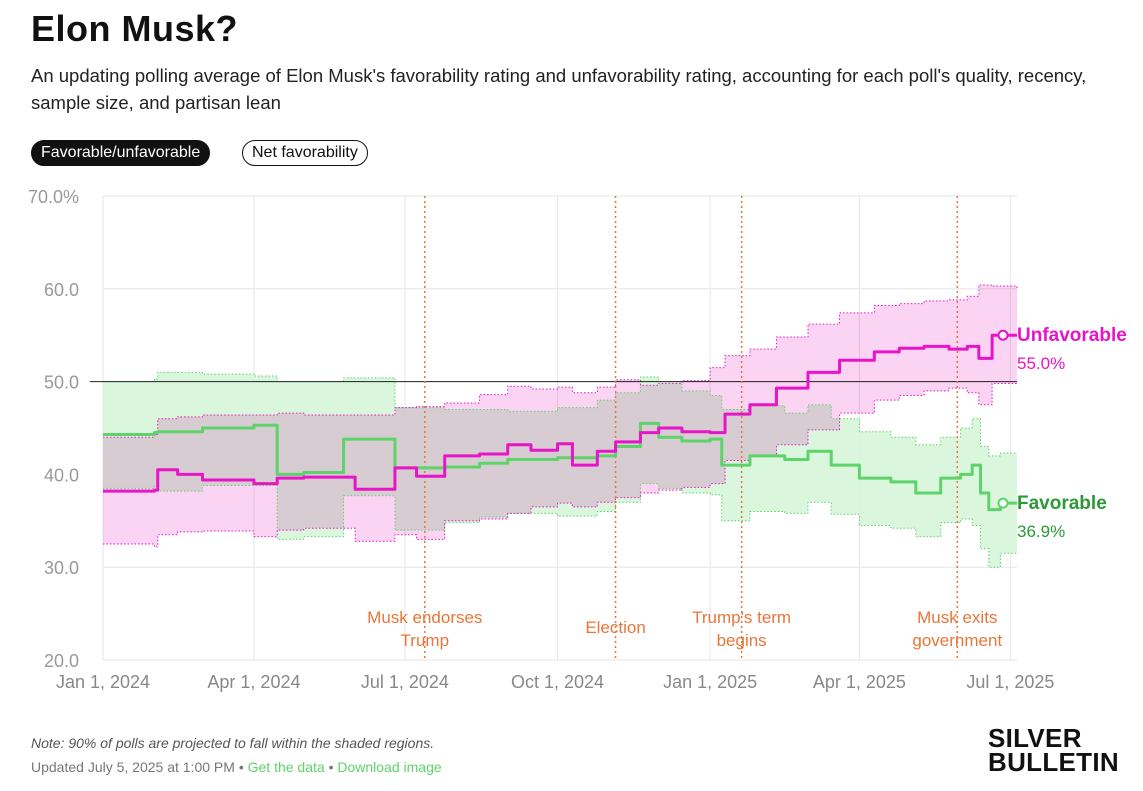  Describe the element at coordinates (121, 153) in the screenshot. I see `toggle-favorable-unfavorable: Favorable/unfavorable` at that location.